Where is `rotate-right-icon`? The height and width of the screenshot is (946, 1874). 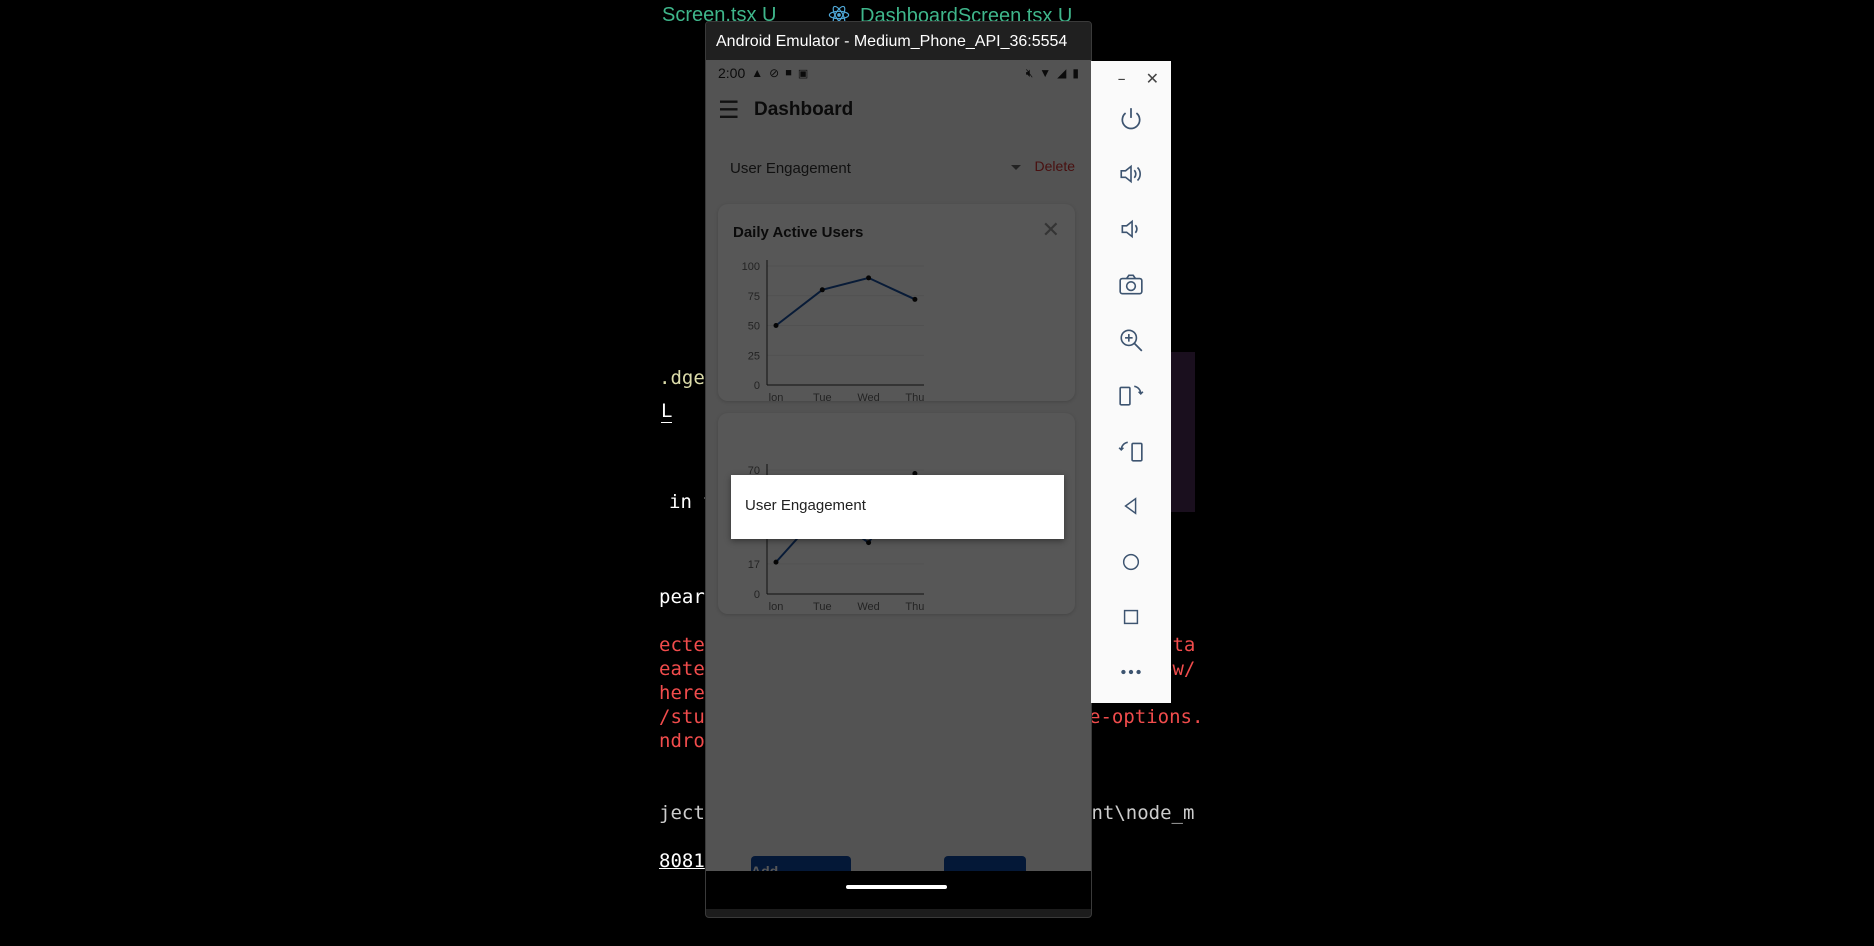
rotate-right-icon is located at coordinates (1131, 451).